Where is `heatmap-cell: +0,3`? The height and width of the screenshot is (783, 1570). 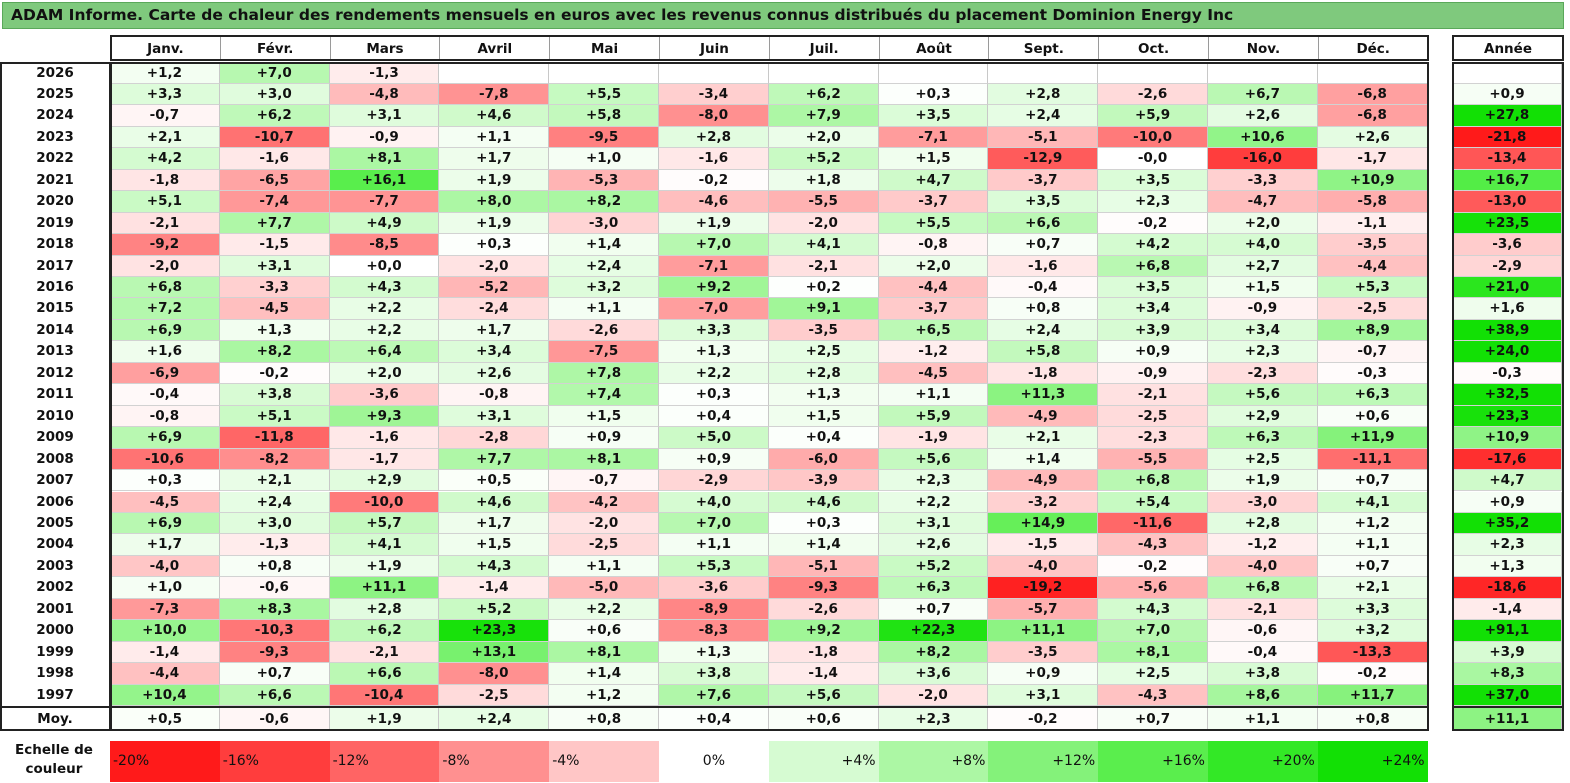
heatmap-cell: +0,3 is located at coordinates (494, 245).